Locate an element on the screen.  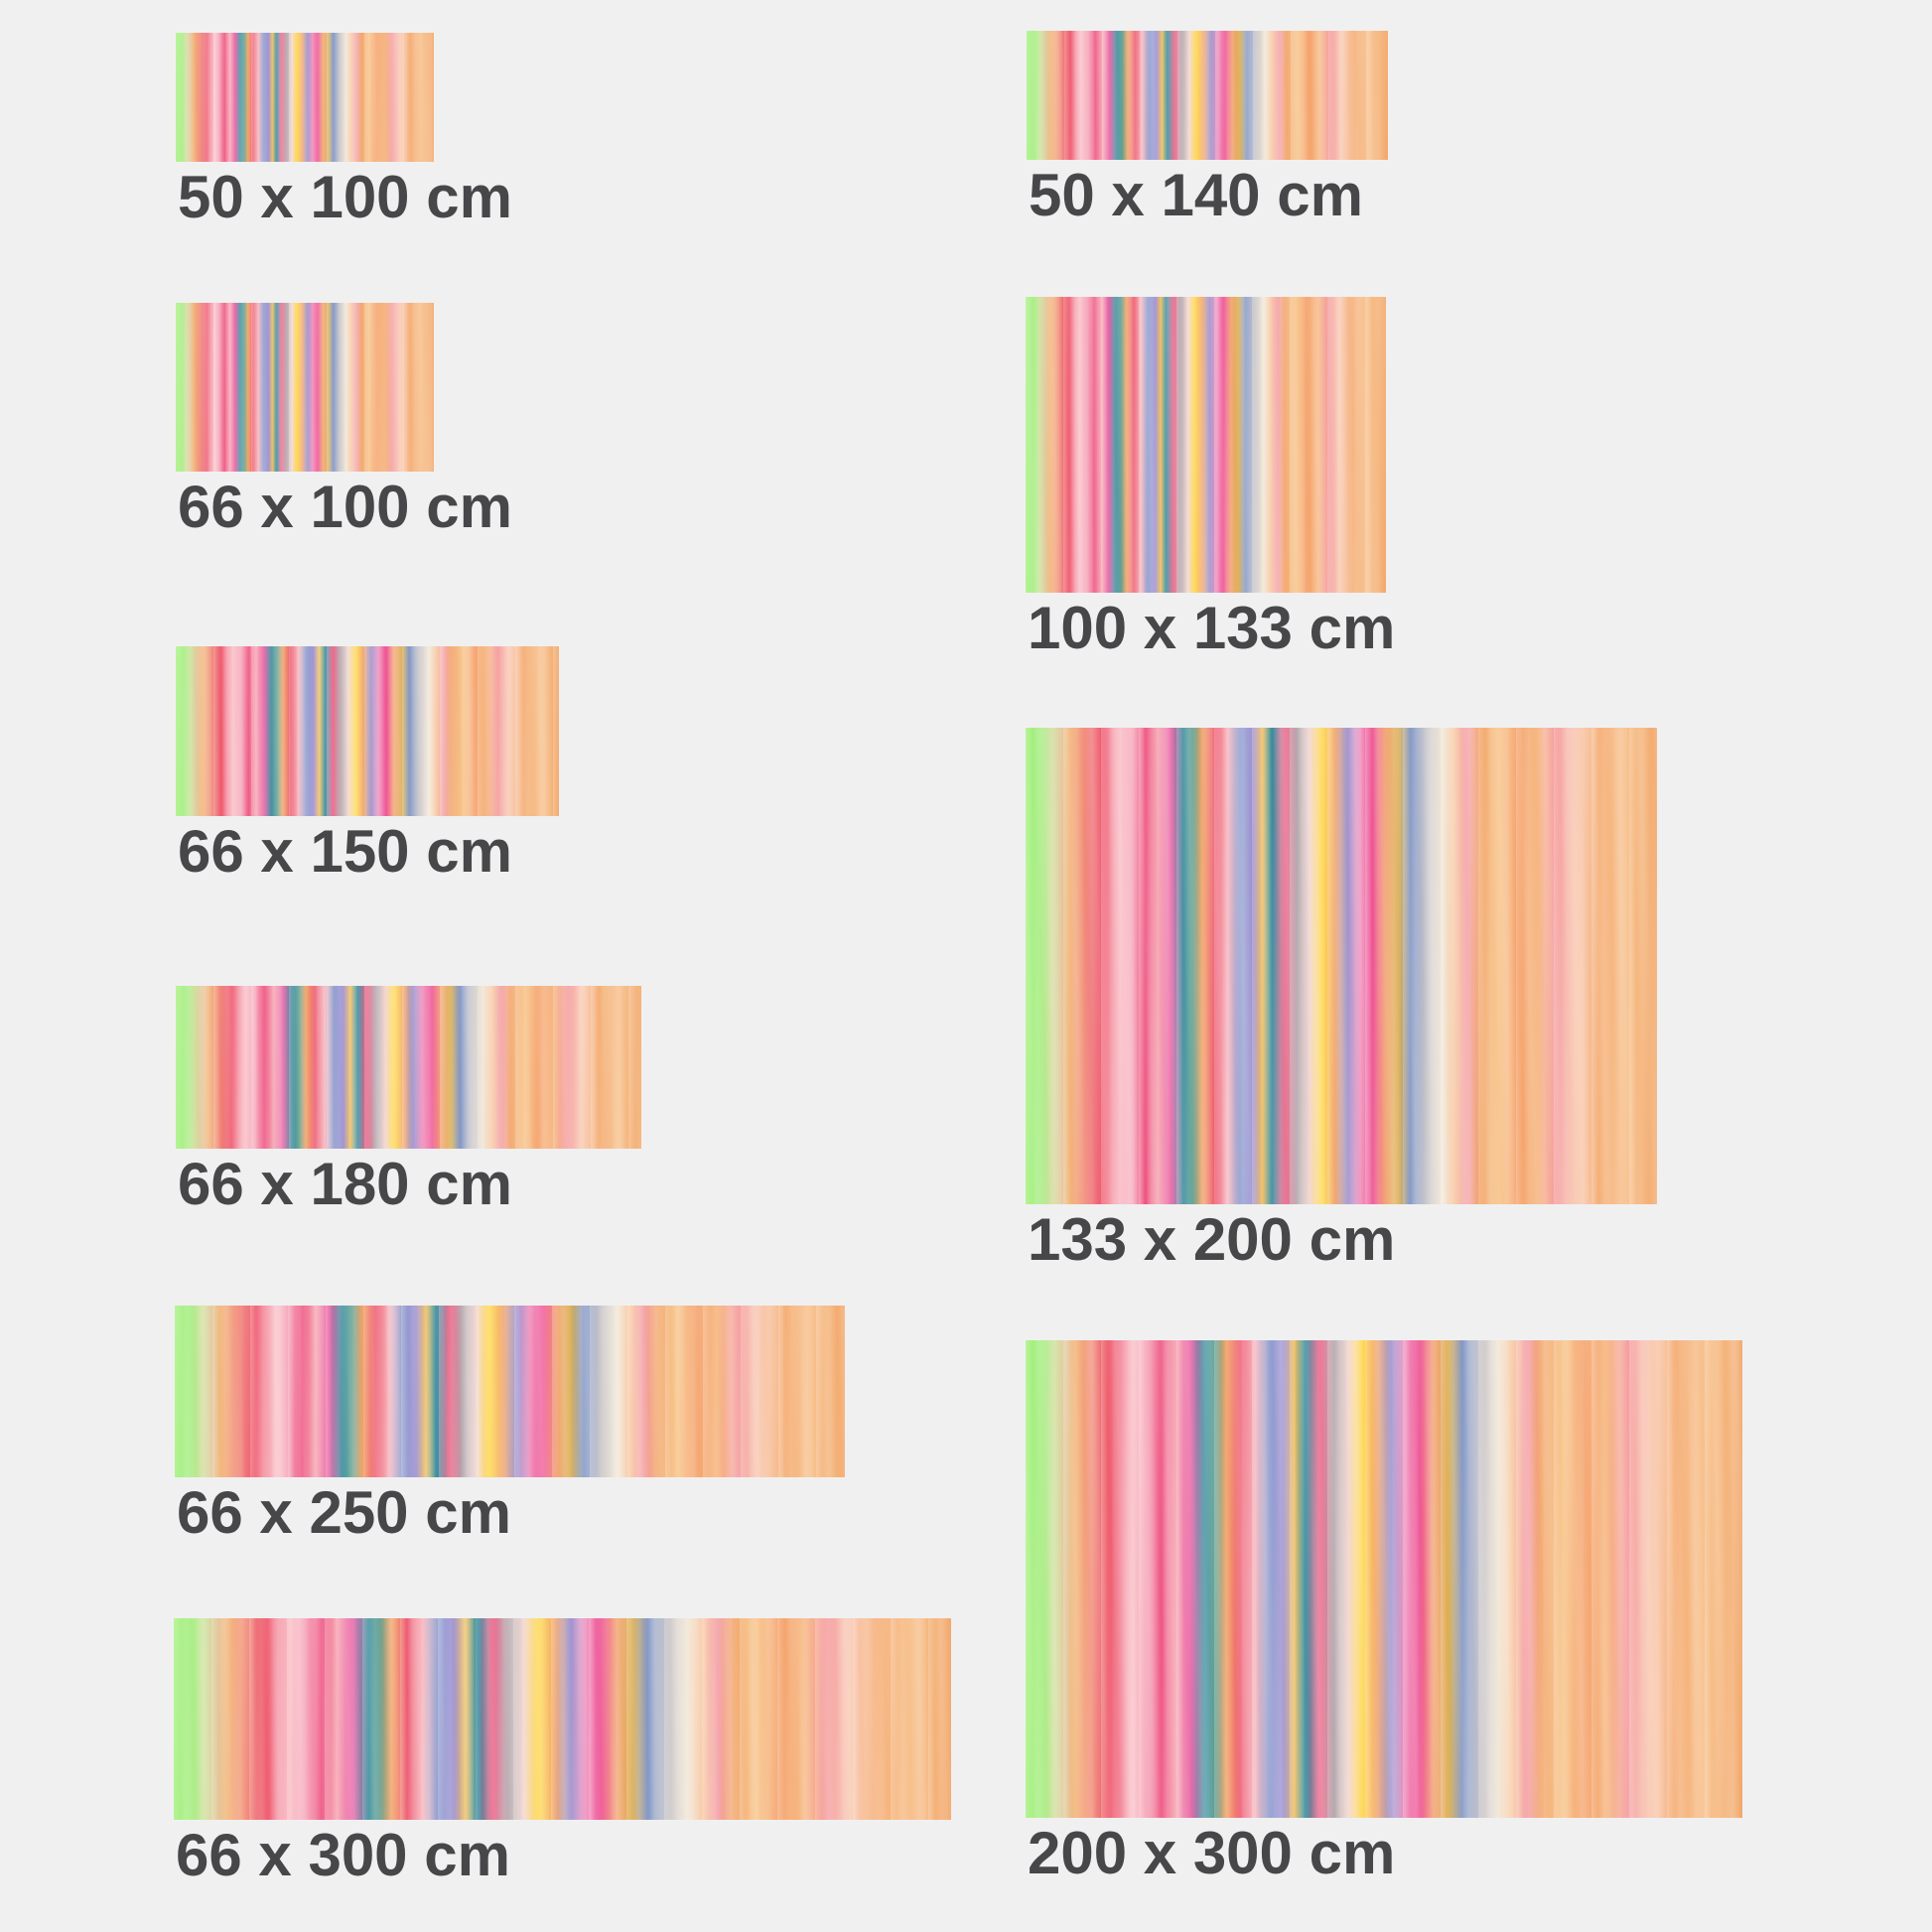
size-option-100x133: 100 x 133 cm is located at coordinates (1211, 479).